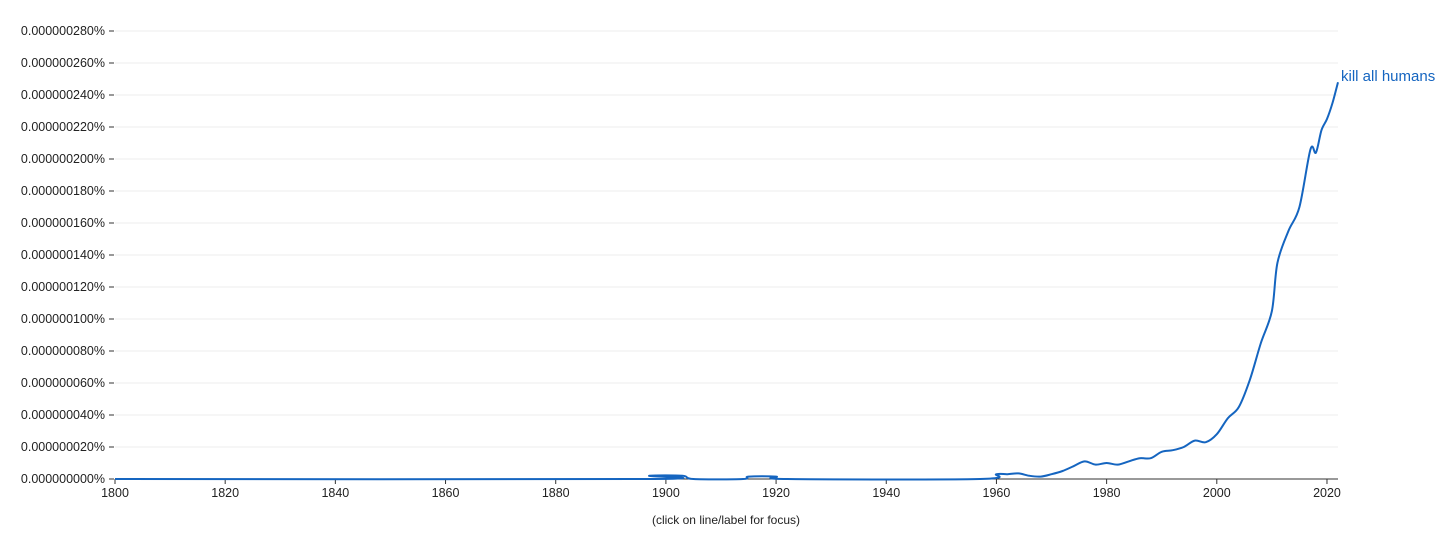 This screenshot has height=544, width=1456. What do you see at coordinates (63, 223) in the screenshot?
I see `y-tick-label: 0.000000160%` at bounding box center [63, 223].